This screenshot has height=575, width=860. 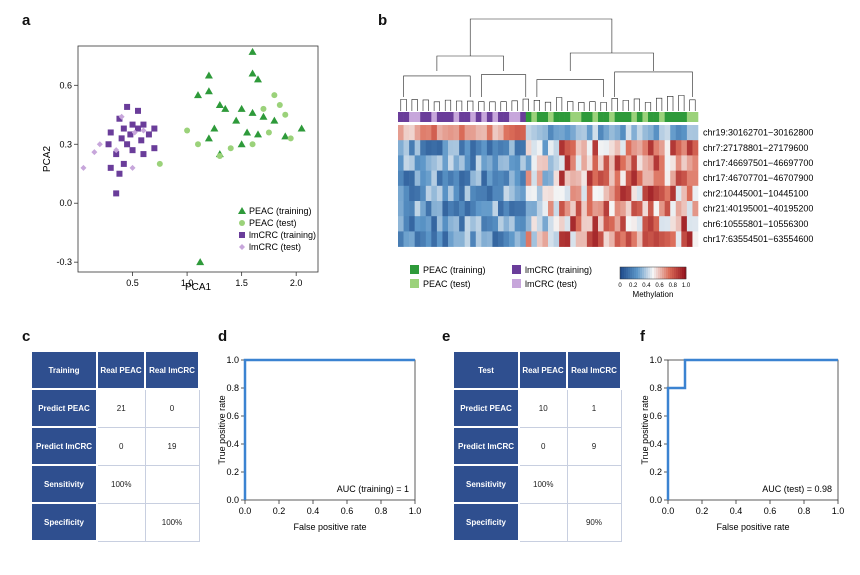 What do you see at coordinates (594, 446) in the screenshot?
I see `table-cell: 9` at bounding box center [594, 446].